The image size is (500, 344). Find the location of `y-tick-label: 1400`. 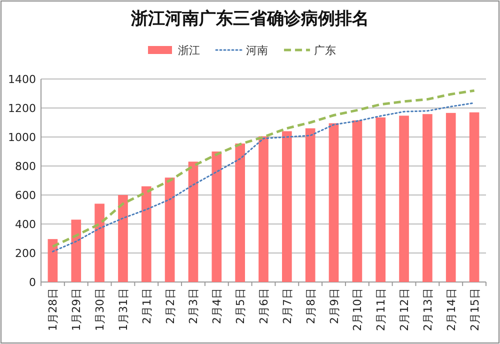

y-tick-label: 1400 is located at coordinates (22, 79).